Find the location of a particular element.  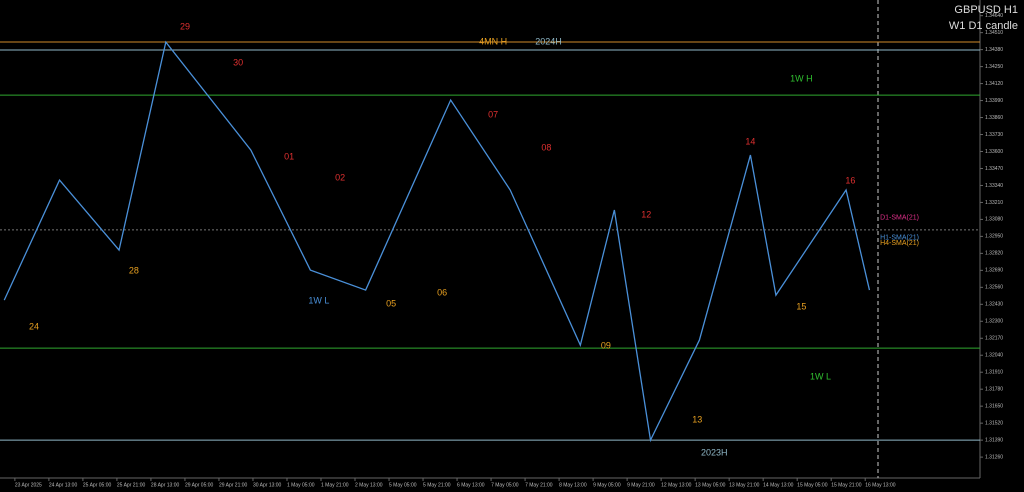

y-tick-label: 1.32560 is located at coordinates (994, 288).